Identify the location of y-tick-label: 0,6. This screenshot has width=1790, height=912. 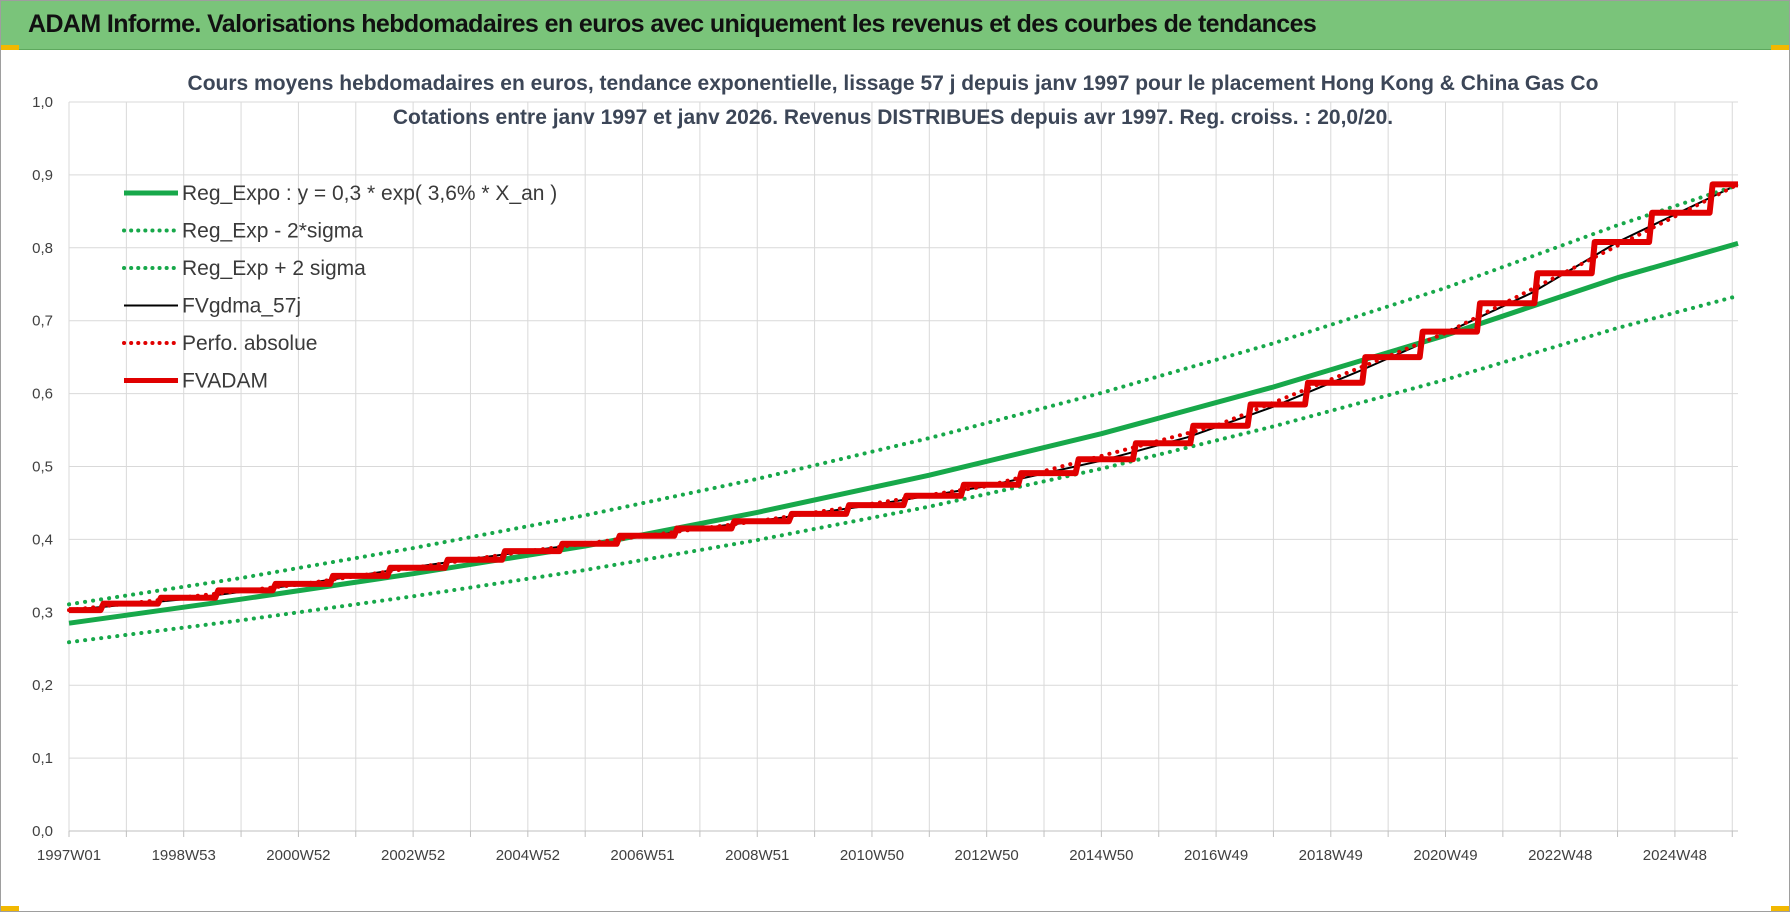
(42, 394).